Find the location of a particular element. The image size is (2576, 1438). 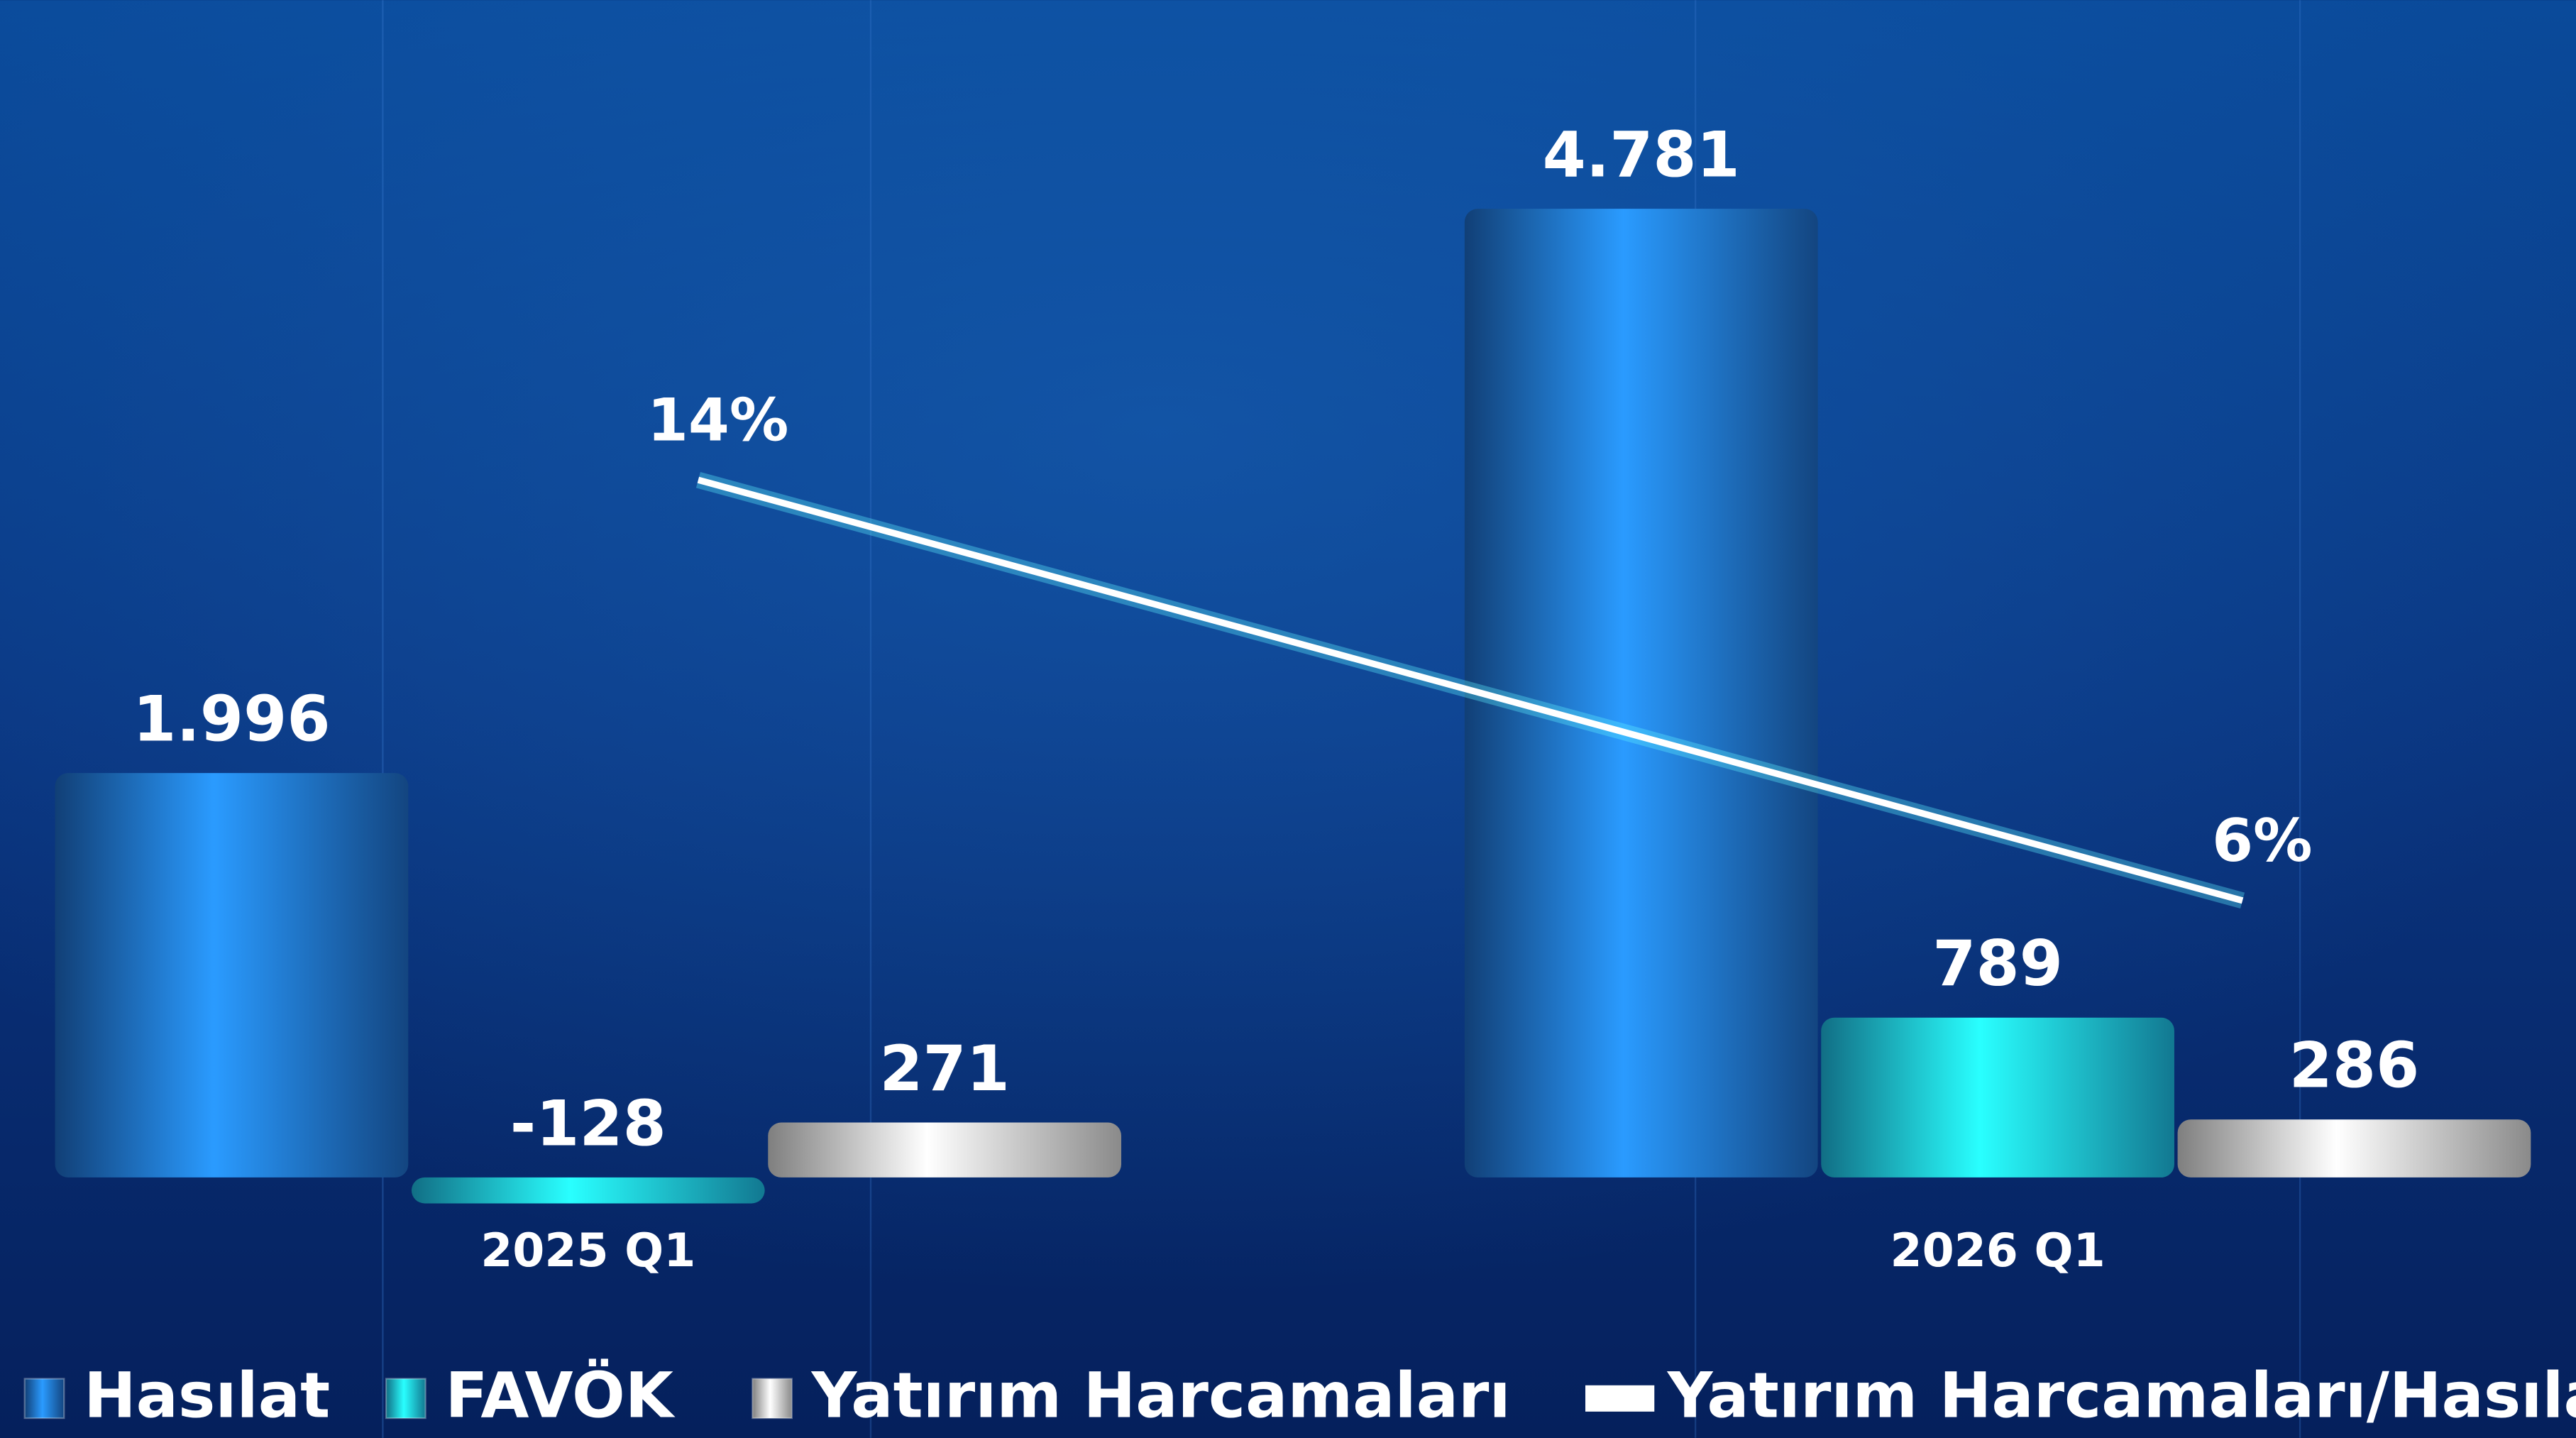

line-label: 6% is located at coordinates (2262, 840).